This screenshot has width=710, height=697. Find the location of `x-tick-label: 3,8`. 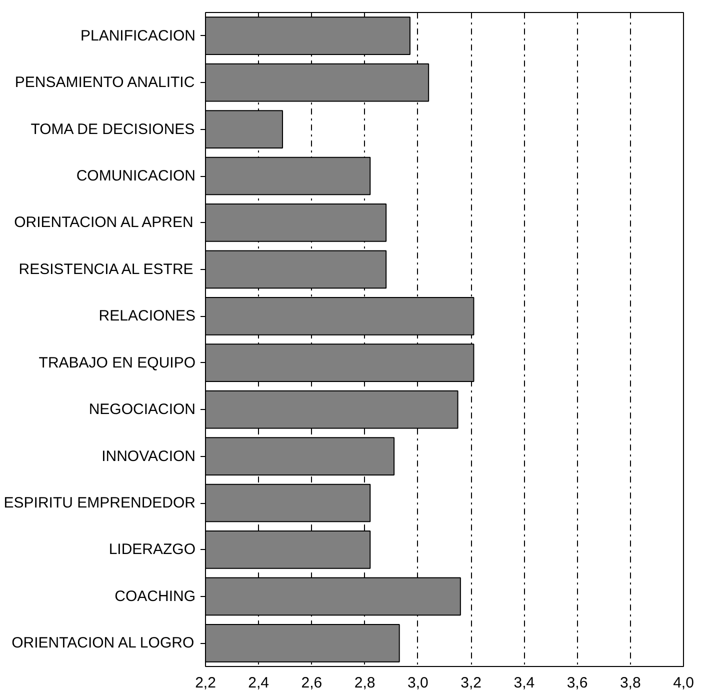

x-tick-label: 3,8 is located at coordinates (630, 683).